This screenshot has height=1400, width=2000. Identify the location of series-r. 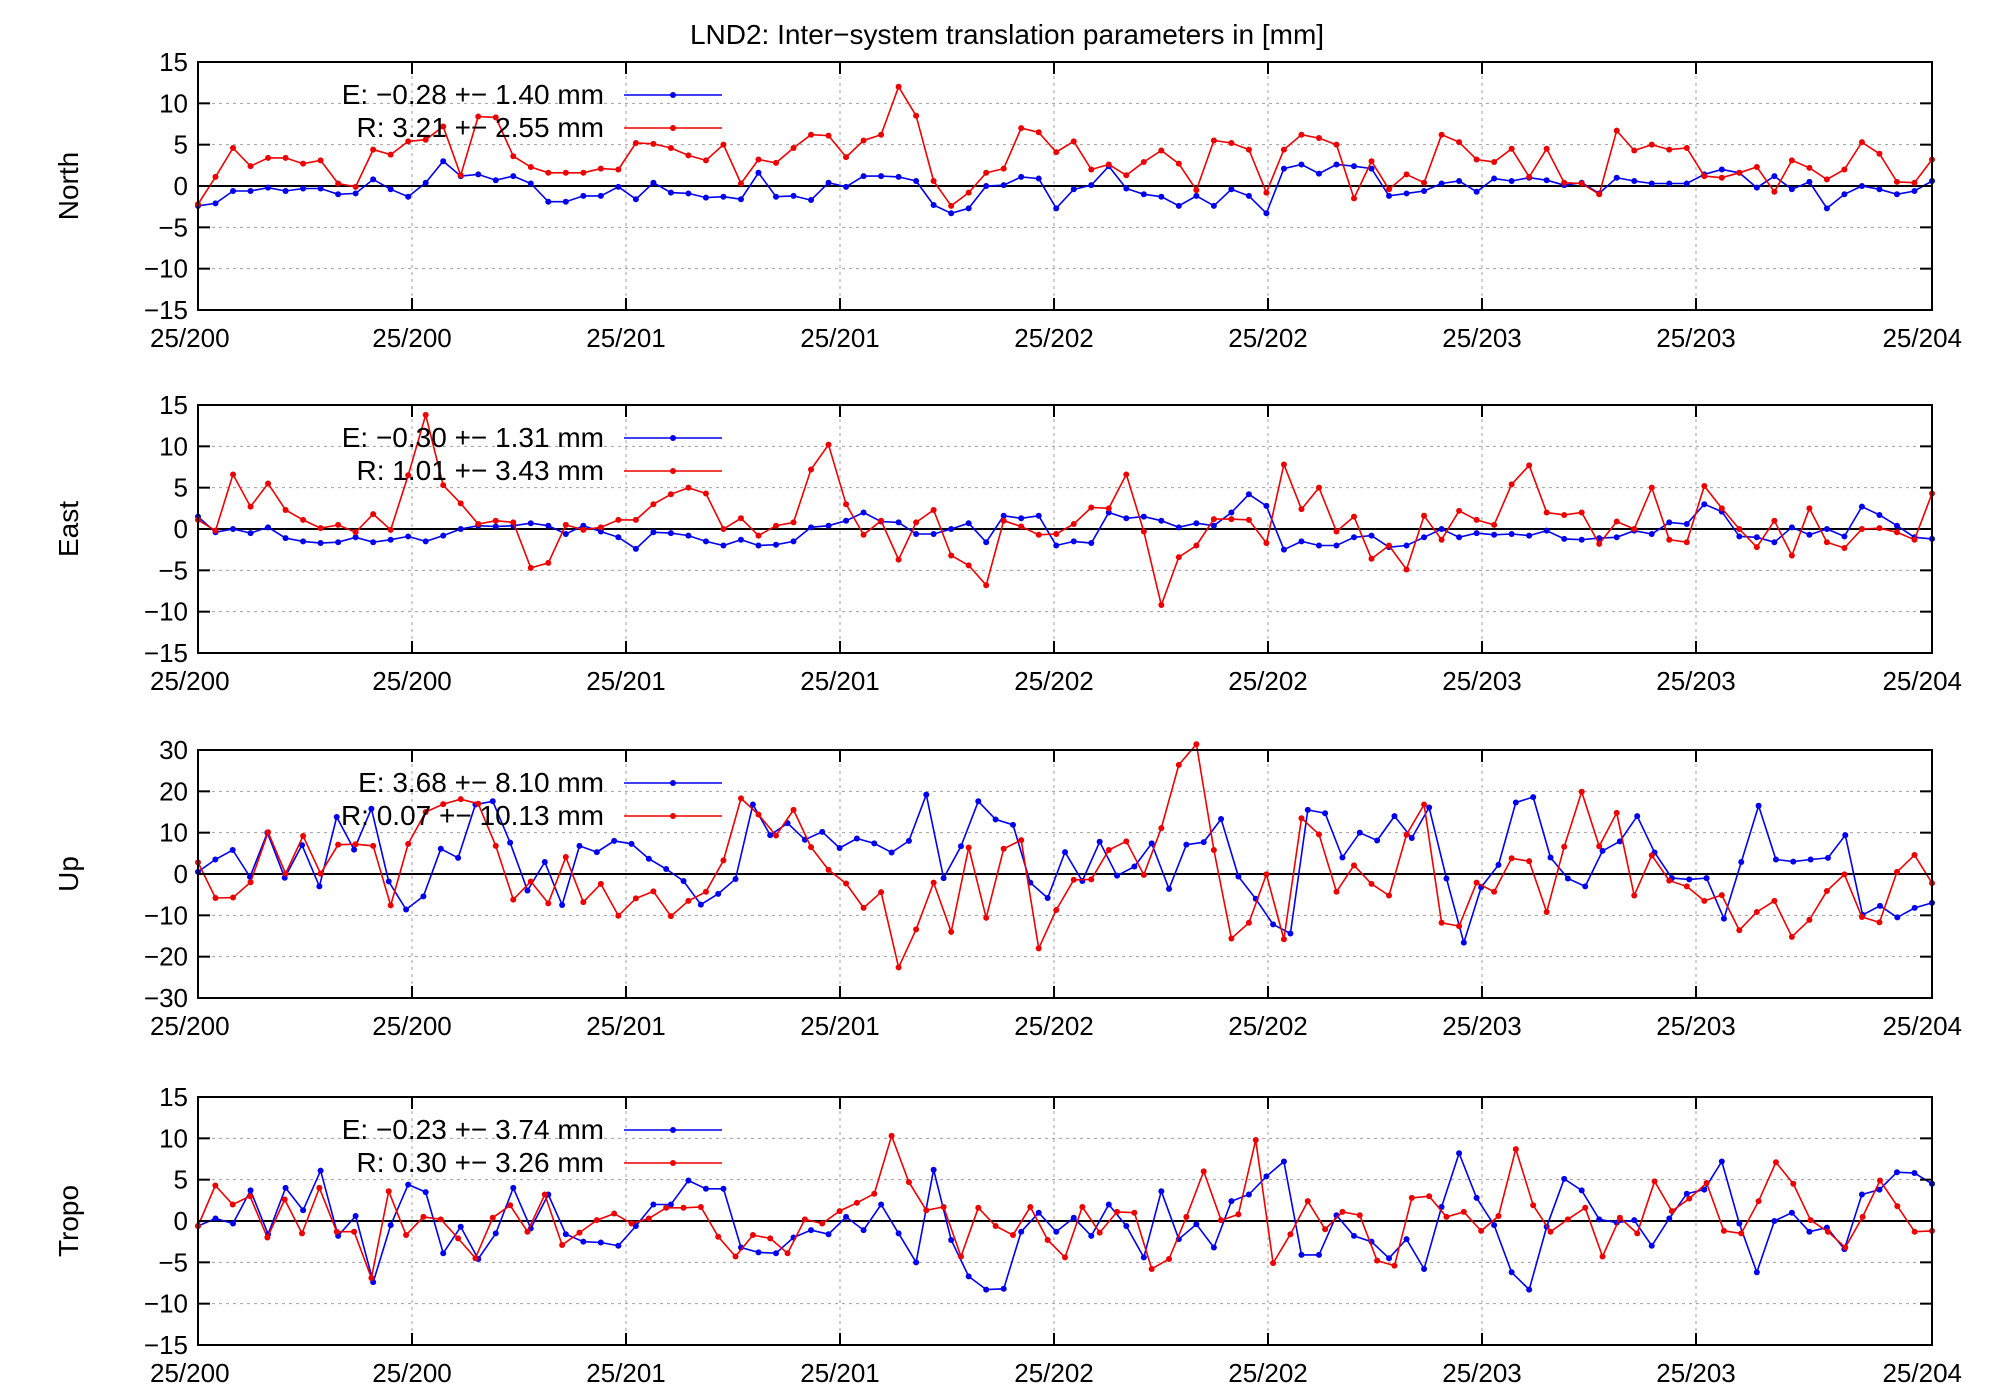
(1065, 1207).